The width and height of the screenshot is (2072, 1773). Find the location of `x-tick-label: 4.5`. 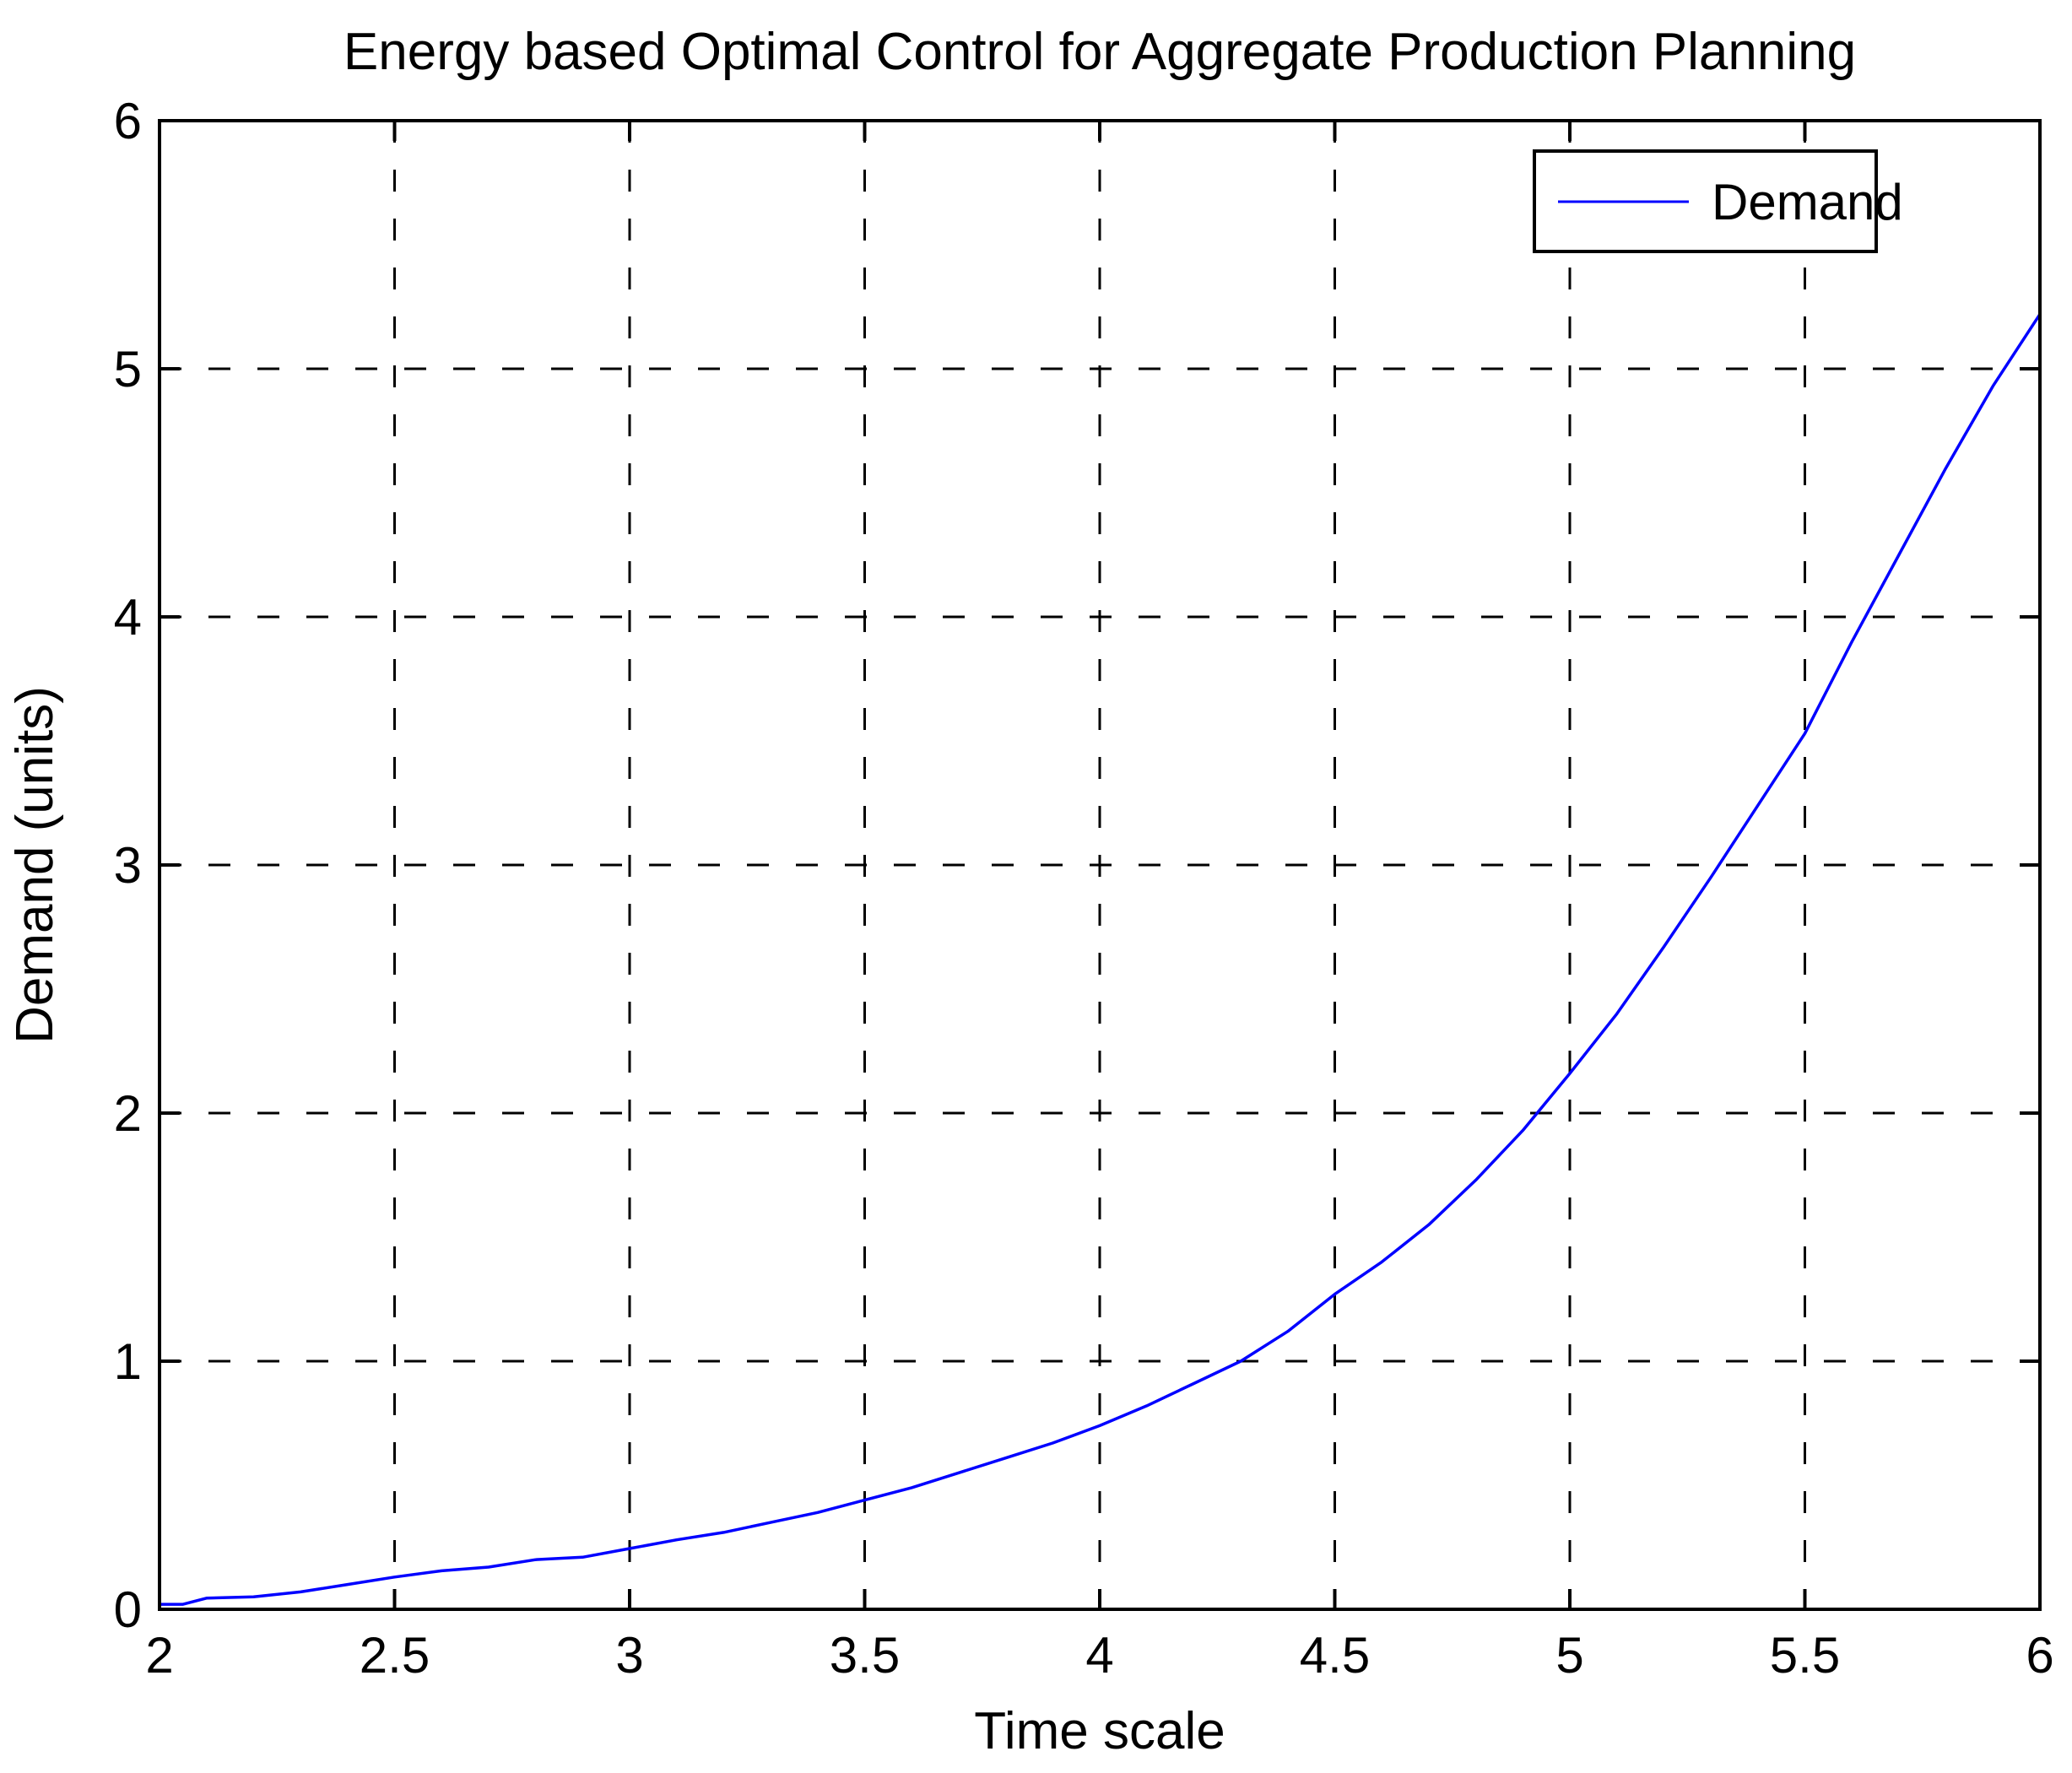

x-tick-label: 4.5 is located at coordinates (1335, 1655).